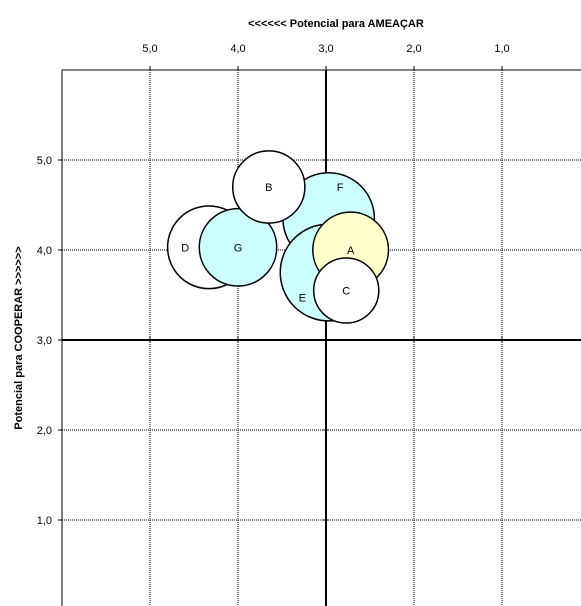  Describe the element at coordinates (413, 49) in the screenshot. I see `x-tick-label: 2,0` at that location.